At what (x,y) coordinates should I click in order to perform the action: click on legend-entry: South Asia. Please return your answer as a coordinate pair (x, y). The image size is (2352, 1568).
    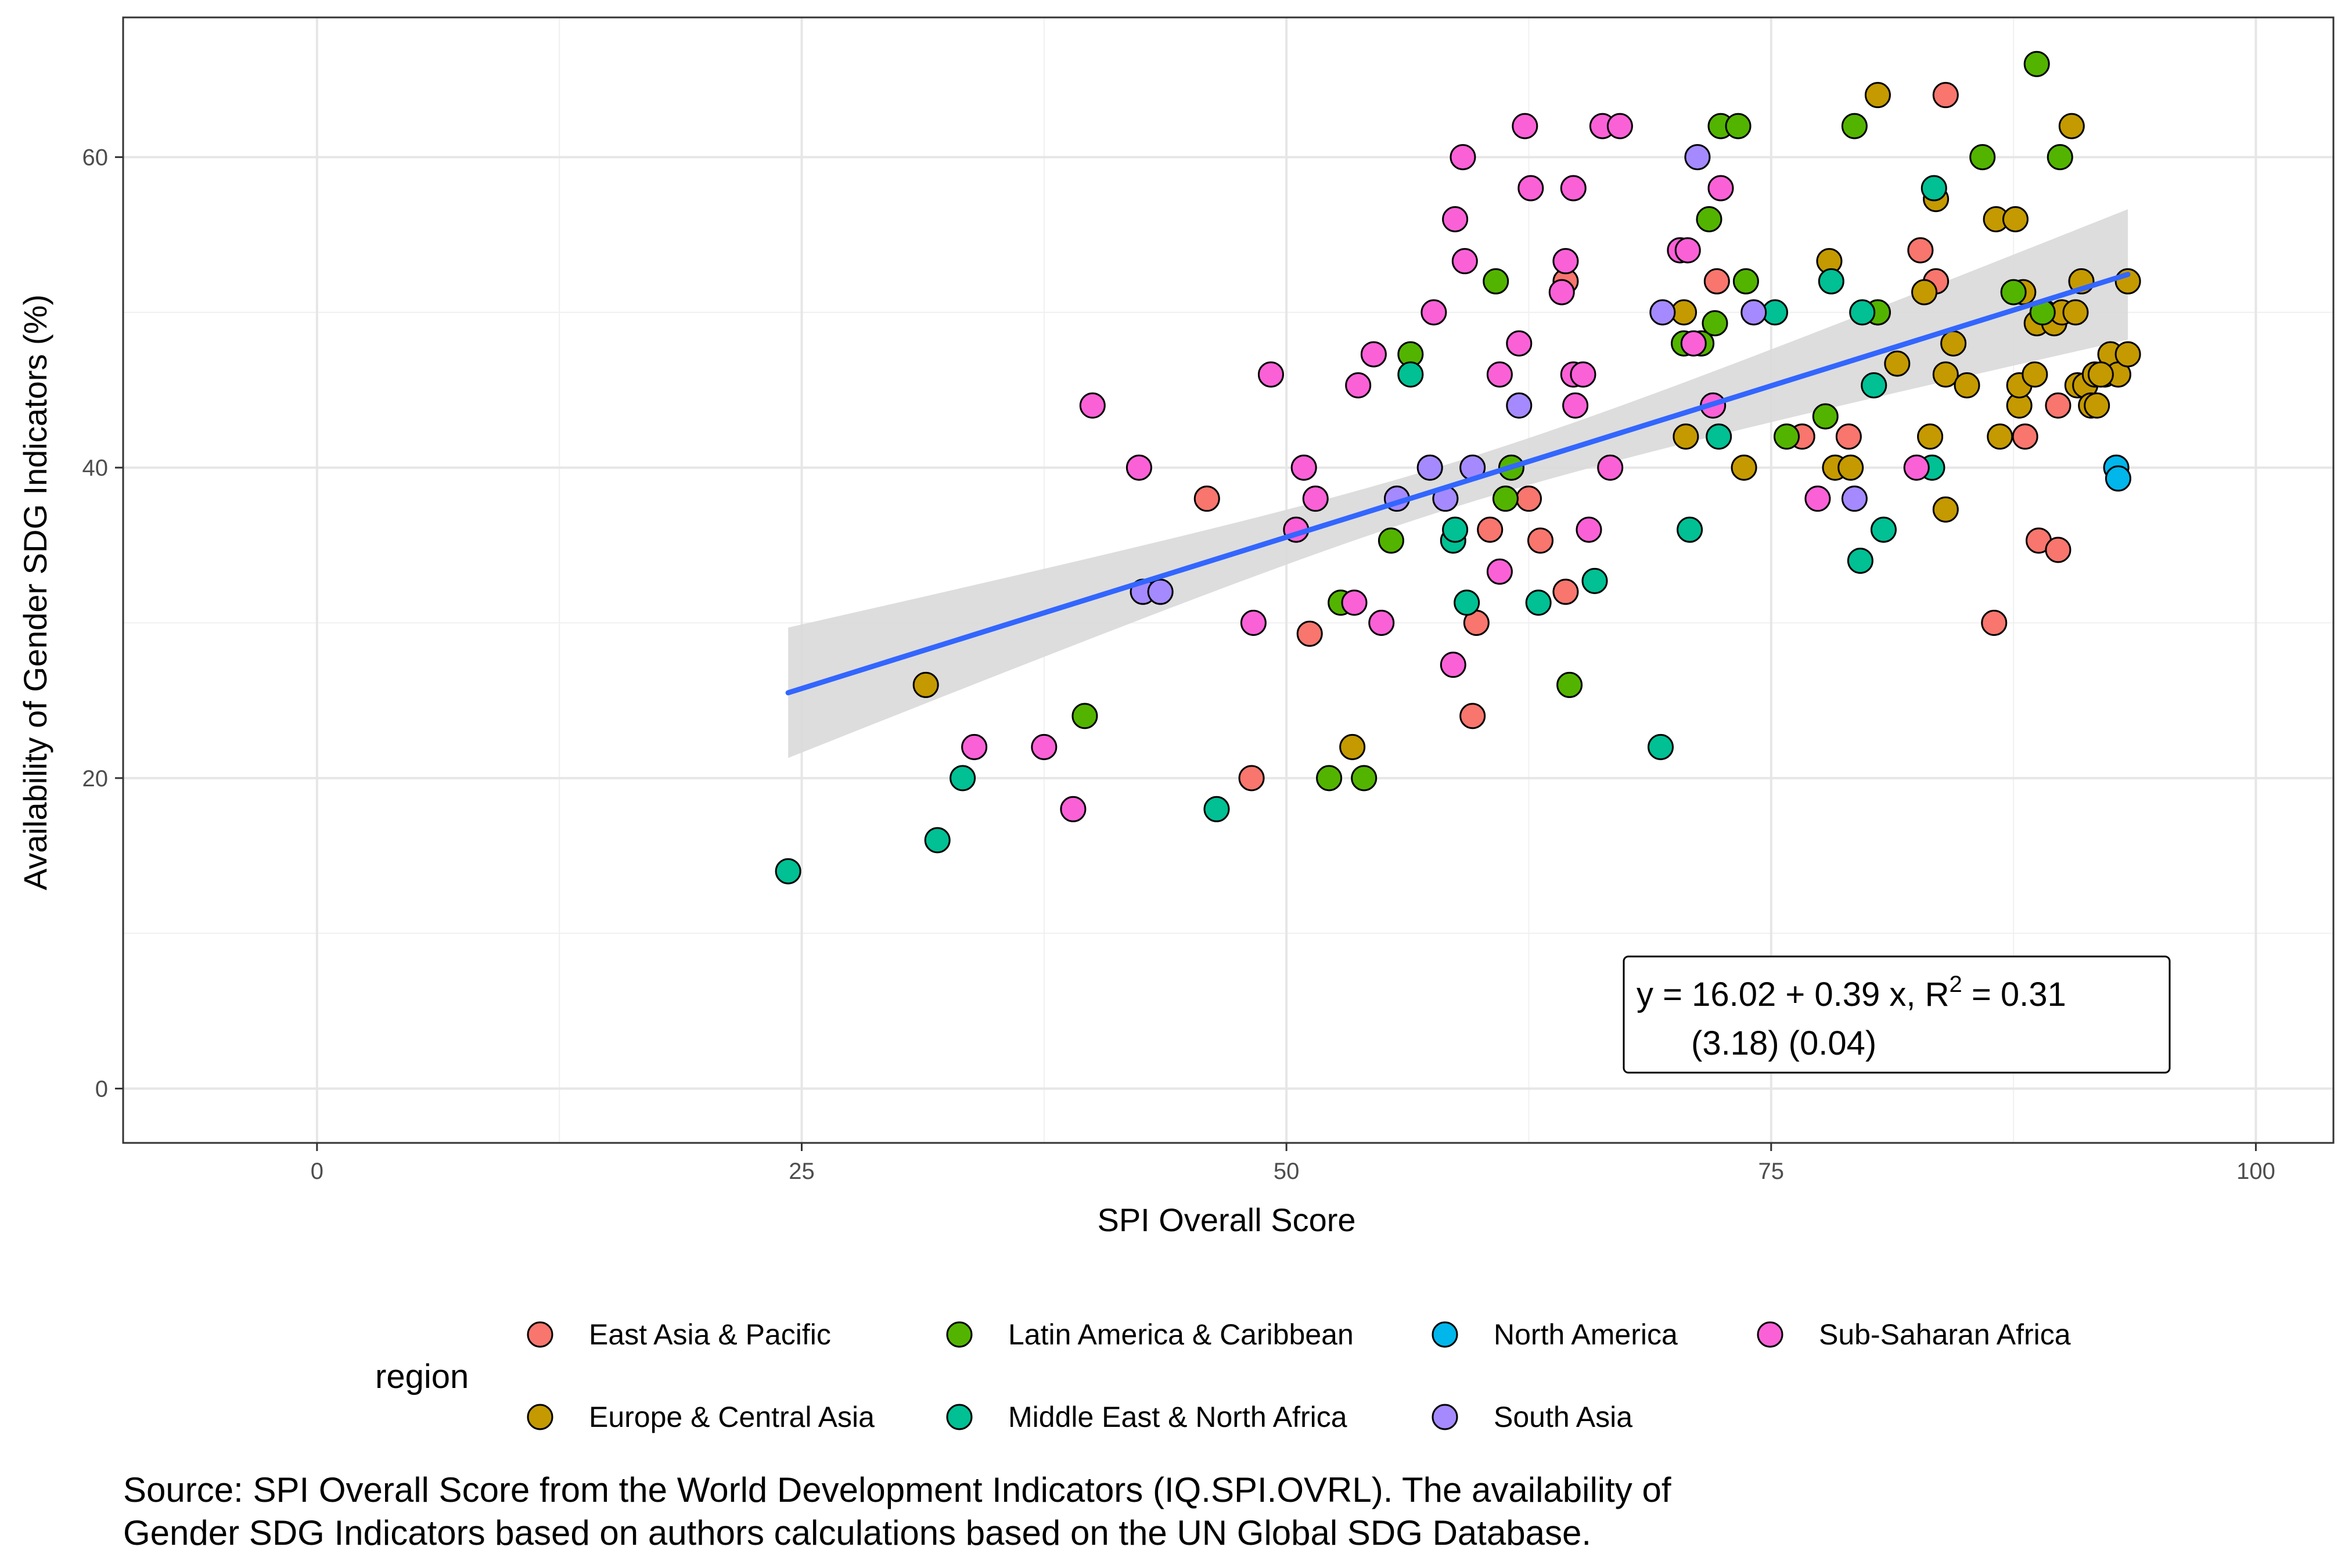
    Looking at the image, I should click on (1532, 1417).